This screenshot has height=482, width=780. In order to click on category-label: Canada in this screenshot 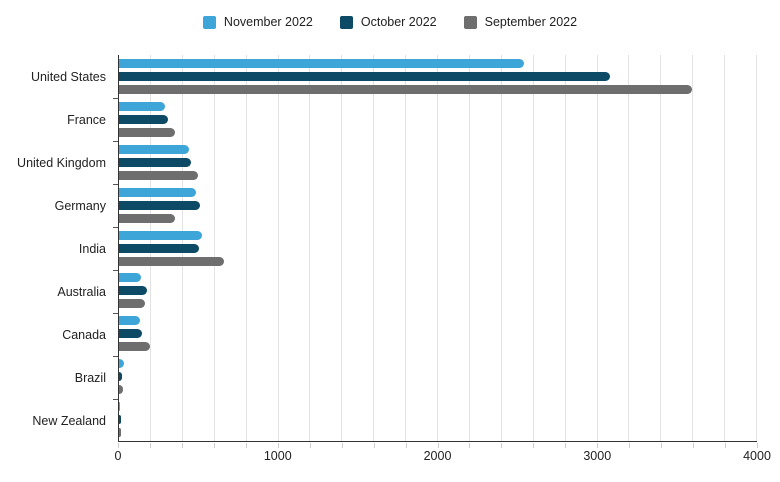, I will do `click(84, 334)`.